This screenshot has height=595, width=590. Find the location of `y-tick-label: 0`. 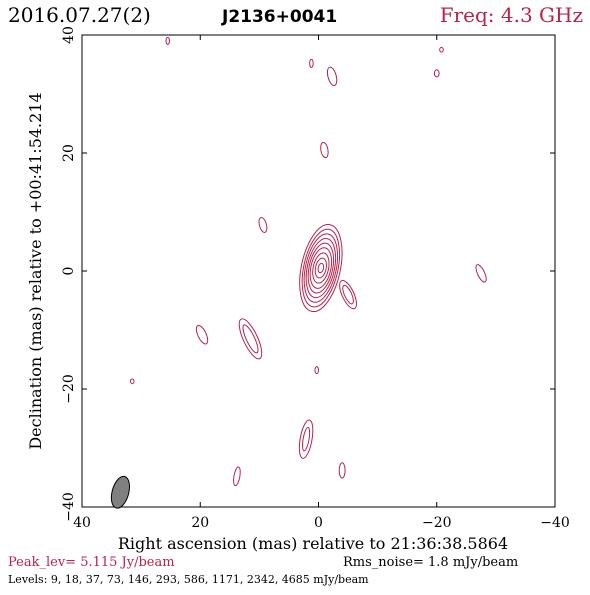

y-tick-label: 0 is located at coordinates (69, 271).